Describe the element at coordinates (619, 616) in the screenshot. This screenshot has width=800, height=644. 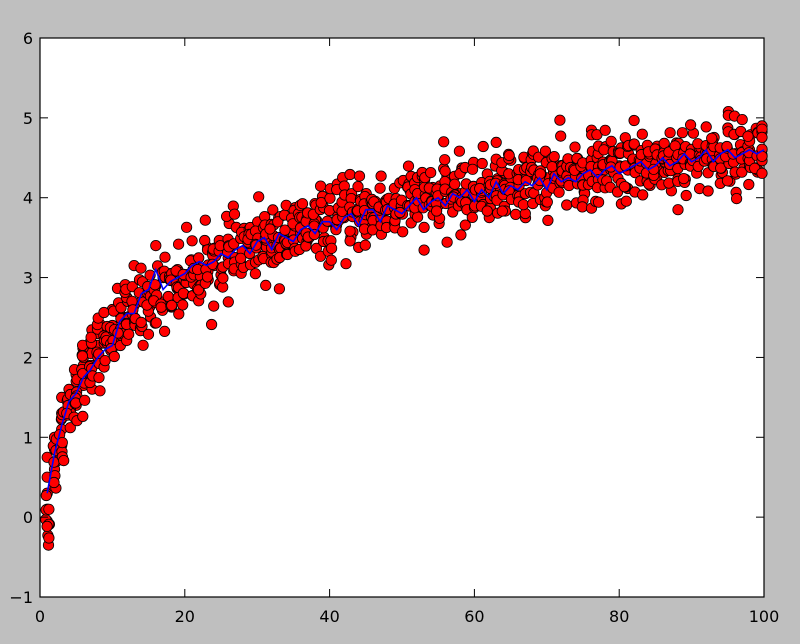
I see `x-tick-label: 80` at that location.